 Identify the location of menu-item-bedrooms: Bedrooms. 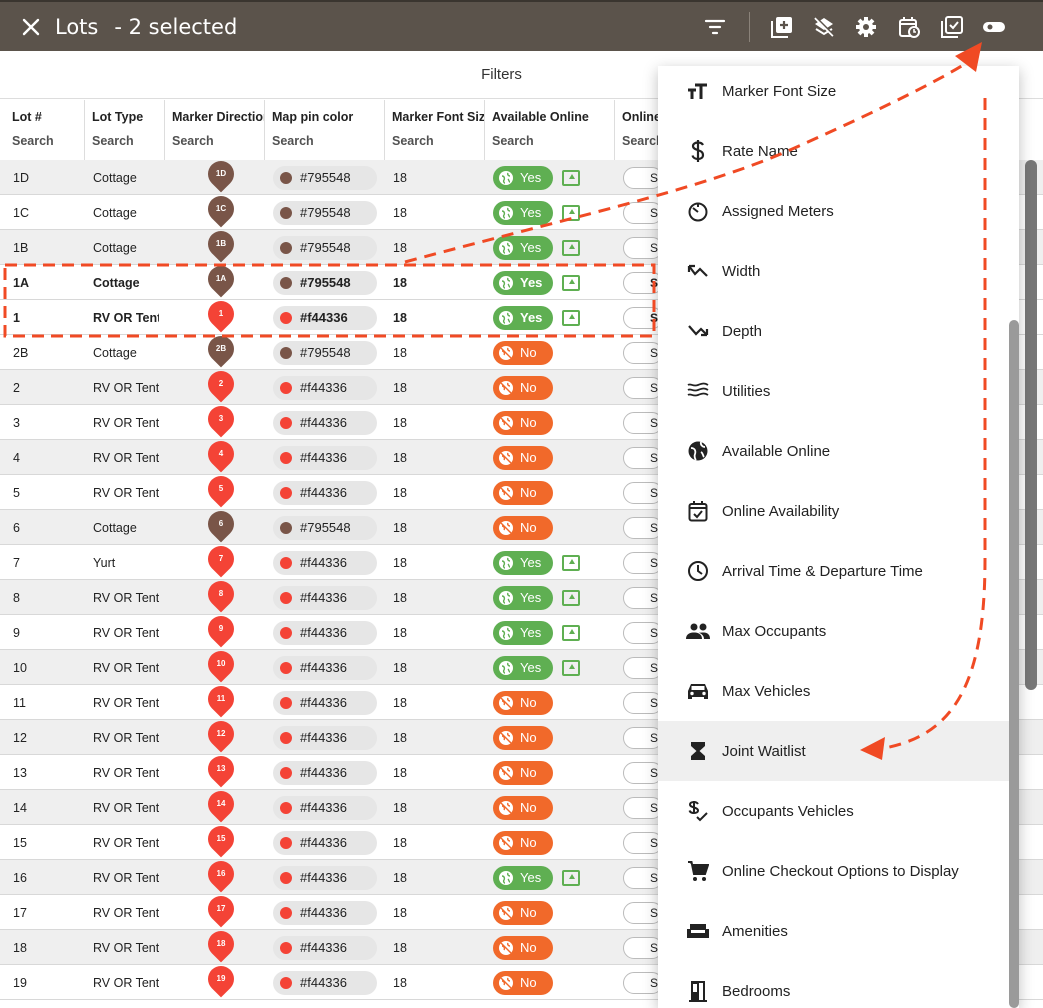
(838, 984).